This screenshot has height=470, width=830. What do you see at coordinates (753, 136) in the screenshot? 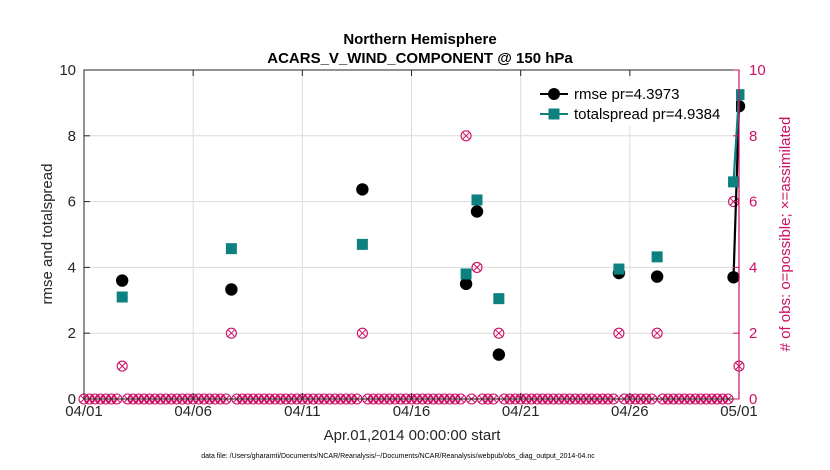
I see `y-right-tick-label: 8` at bounding box center [753, 136].